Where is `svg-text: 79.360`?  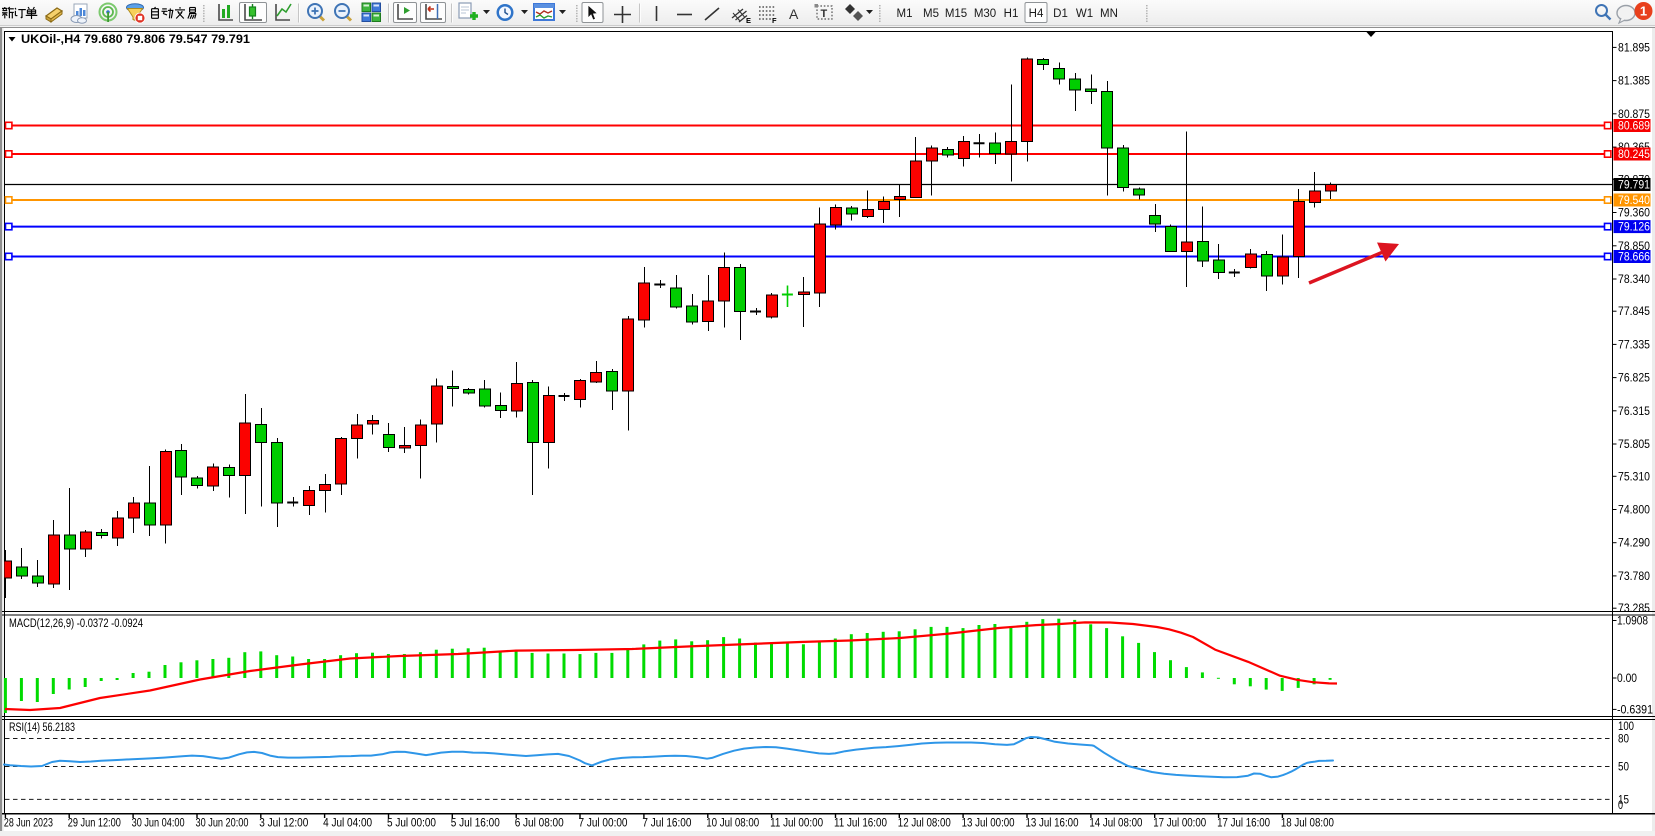 svg-text: 79.360 is located at coordinates (1634, 214).